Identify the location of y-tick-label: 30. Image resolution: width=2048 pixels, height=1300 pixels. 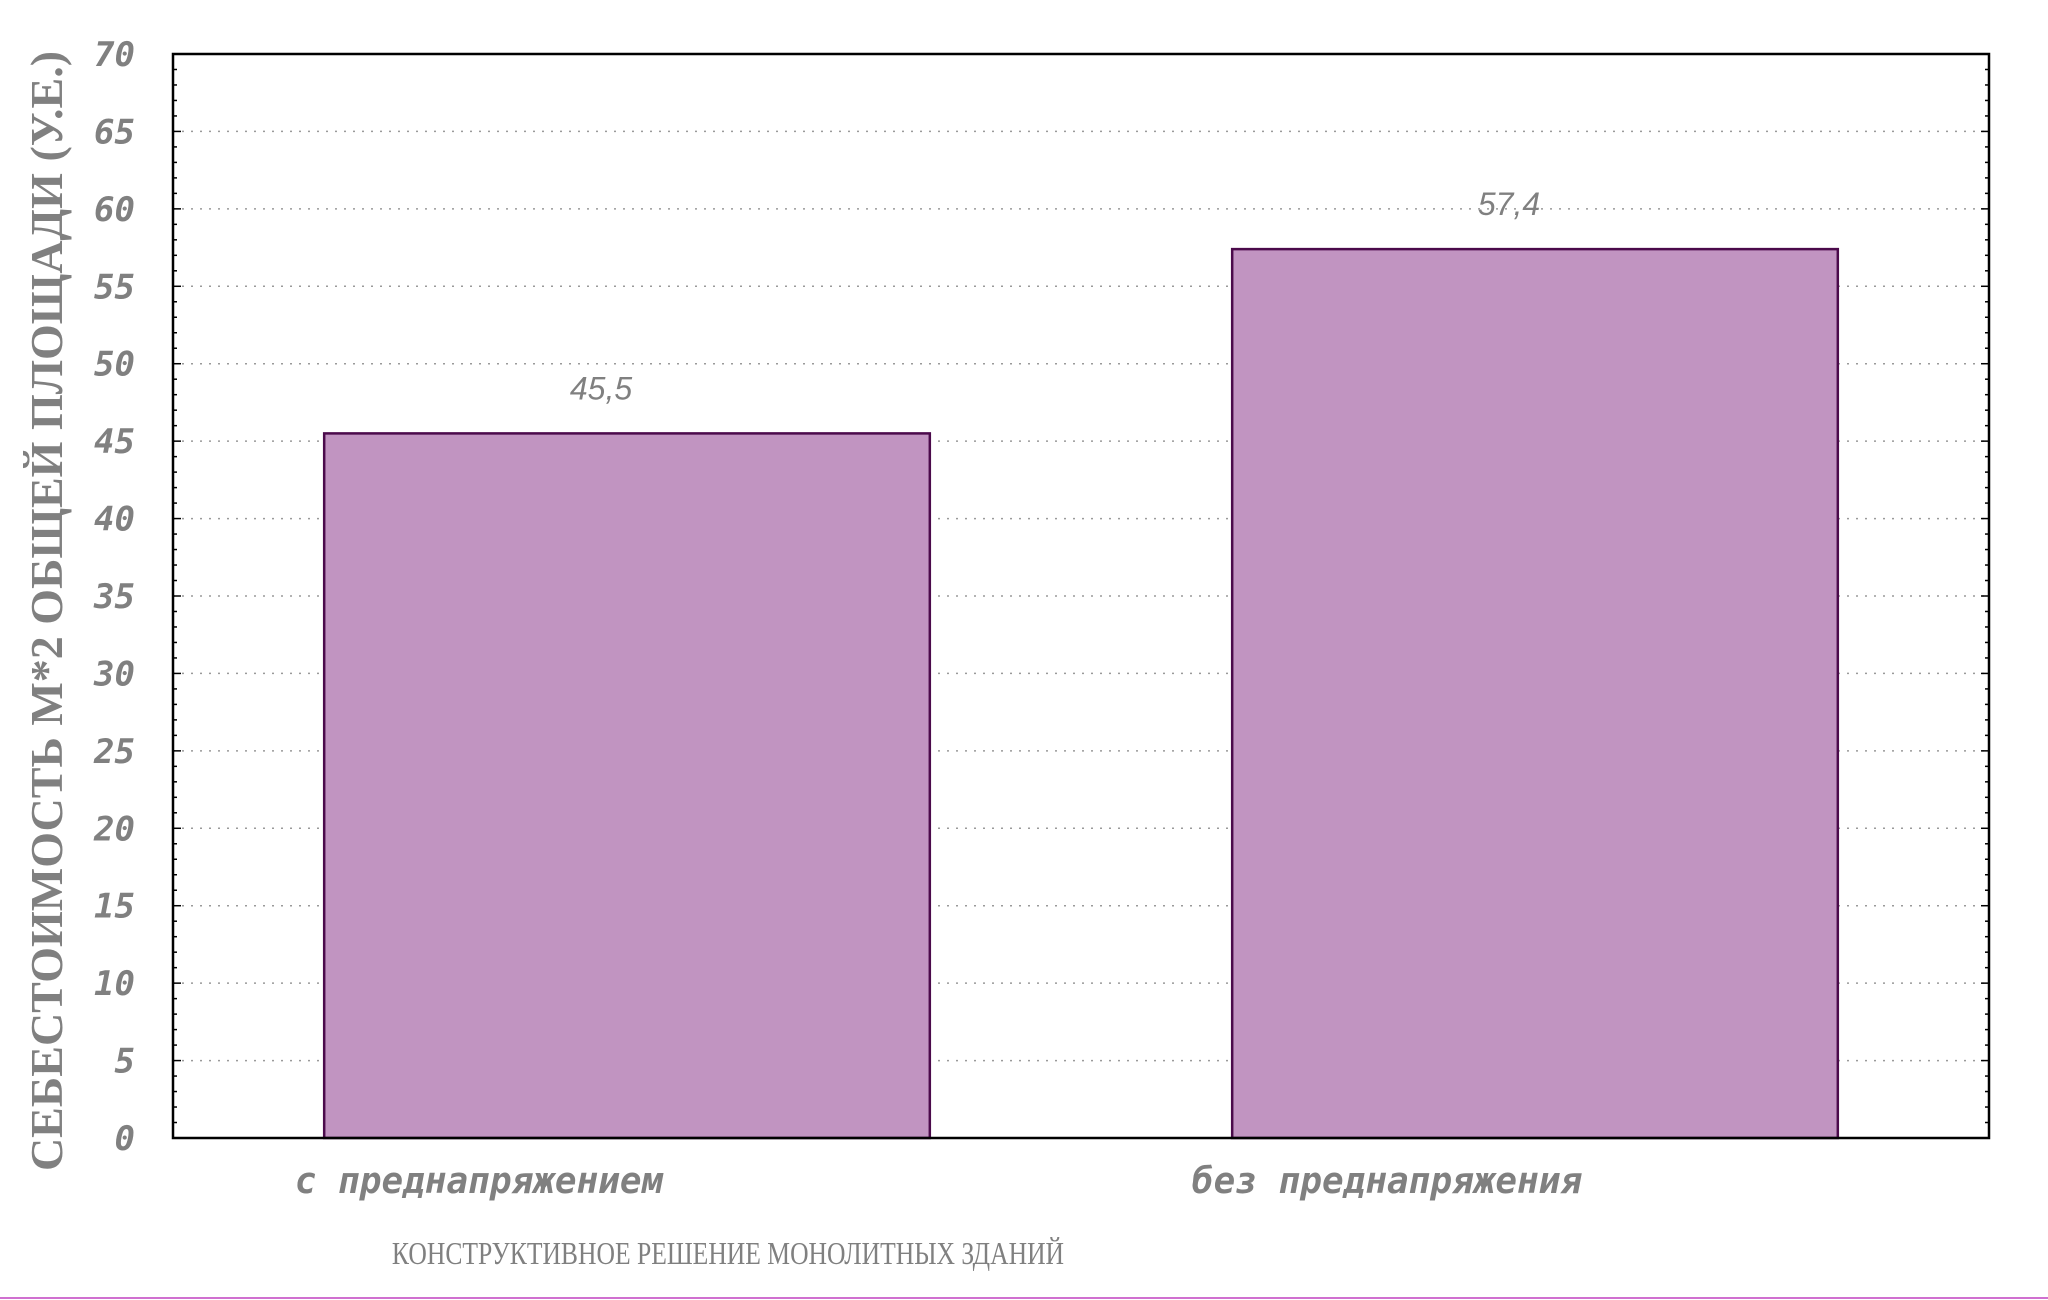
(114, 674).